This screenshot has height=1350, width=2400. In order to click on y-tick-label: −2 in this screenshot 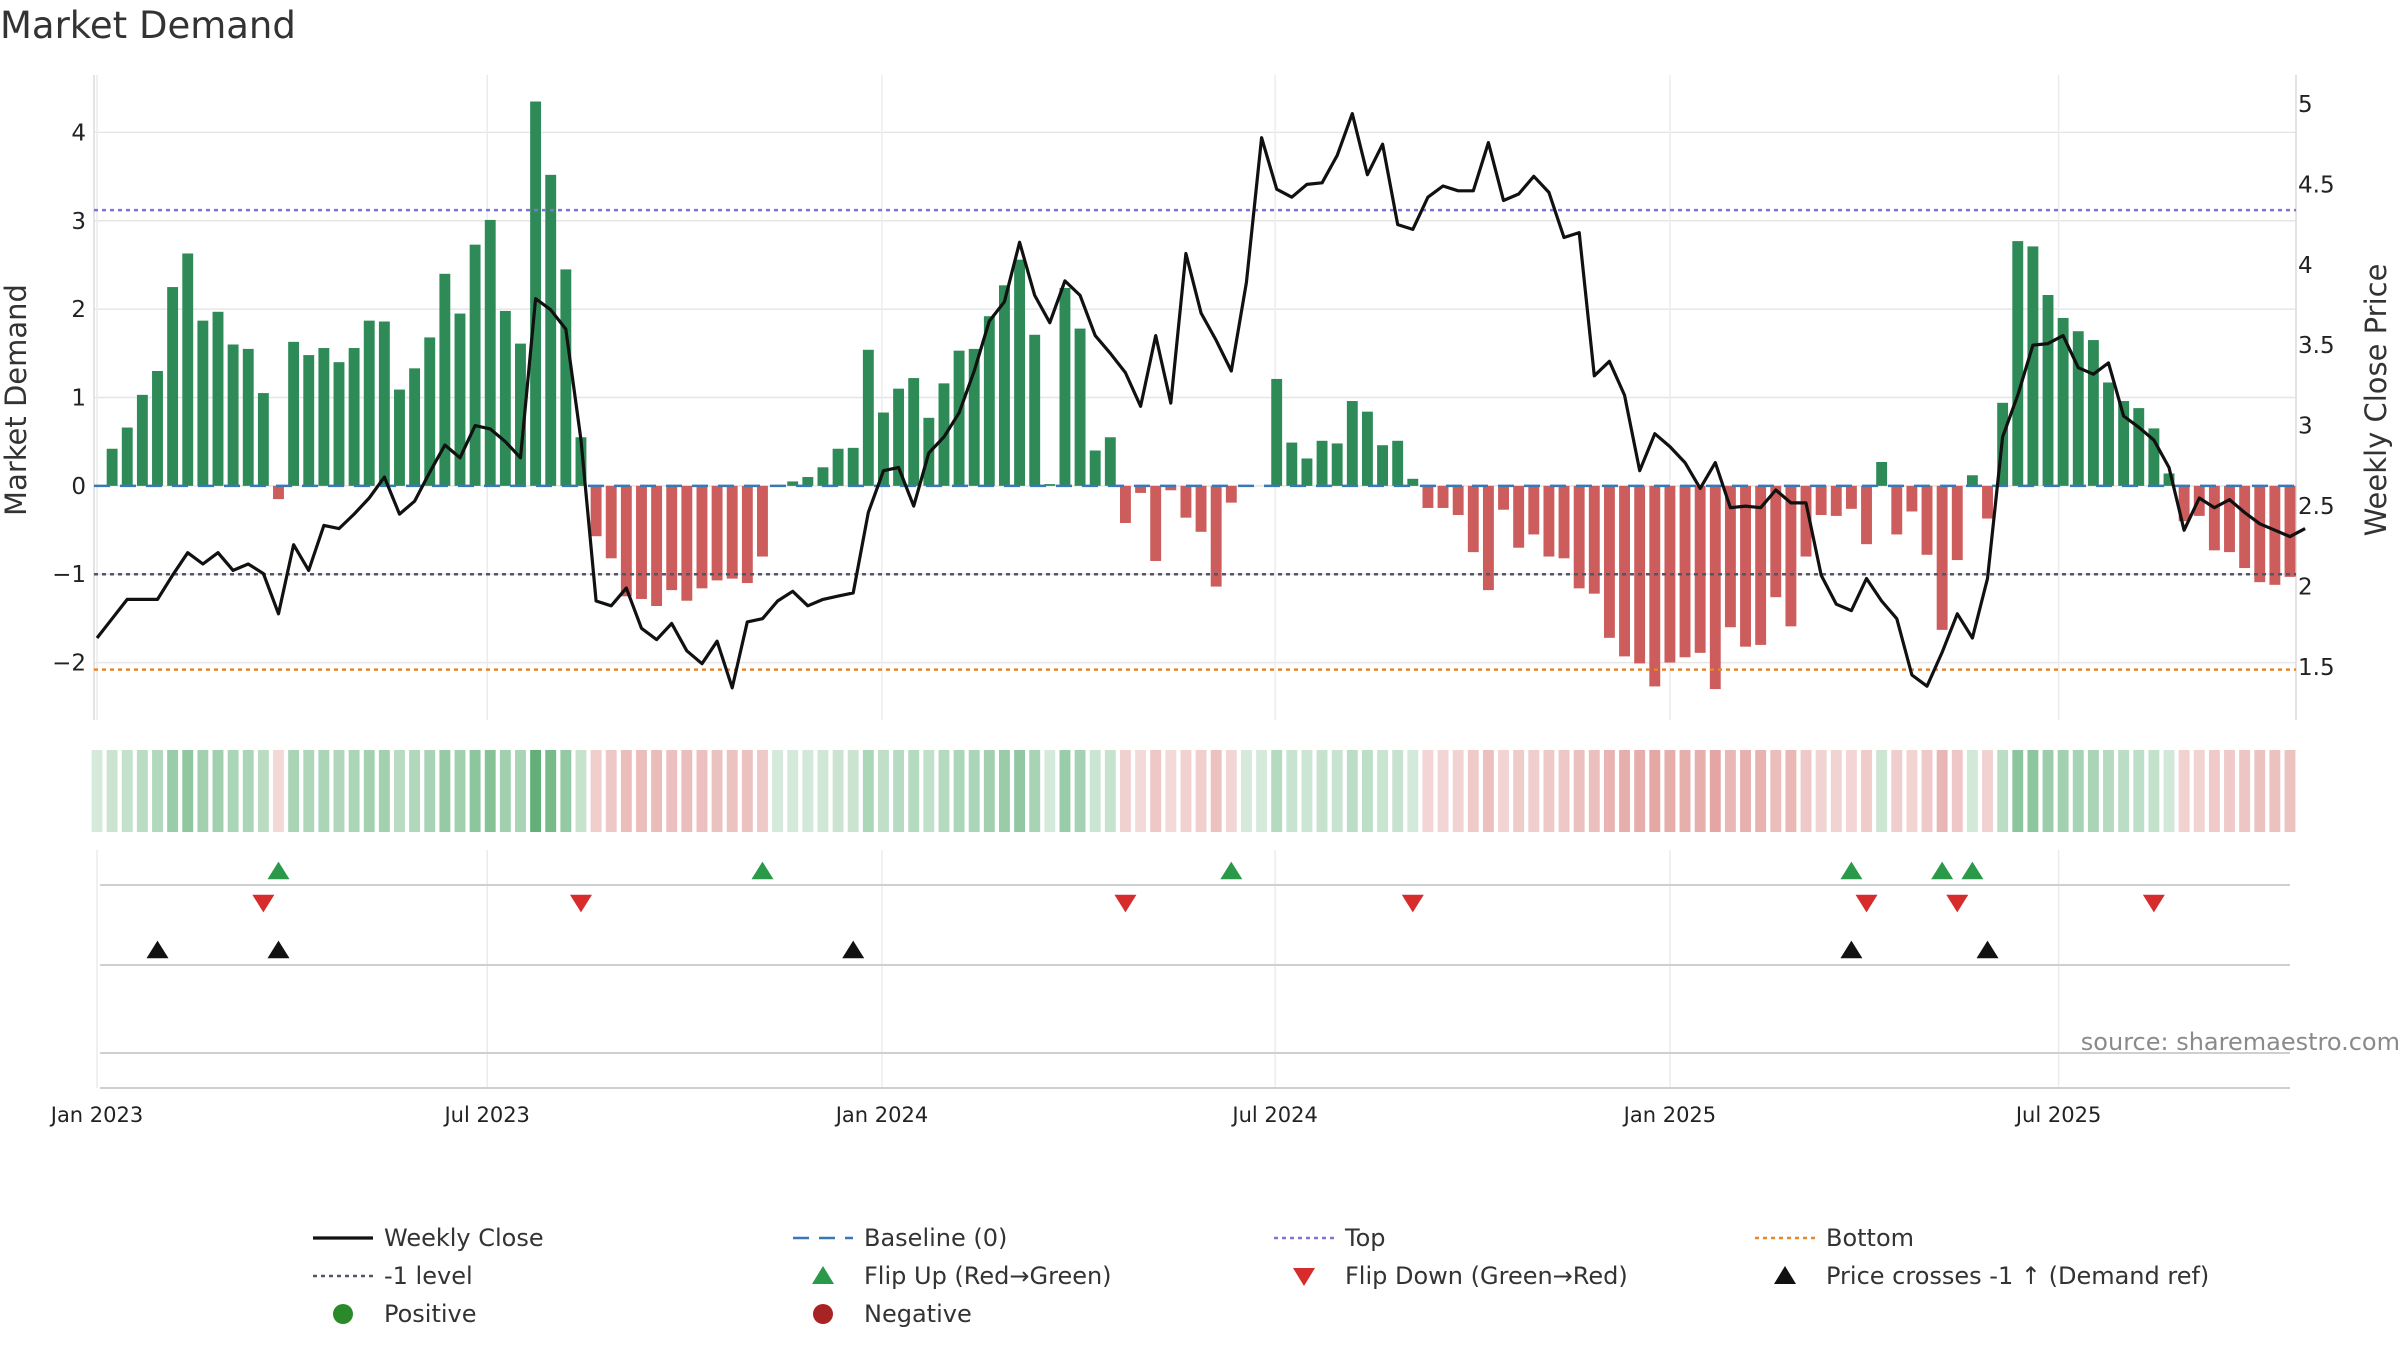, I will do `click(69, 664)`.